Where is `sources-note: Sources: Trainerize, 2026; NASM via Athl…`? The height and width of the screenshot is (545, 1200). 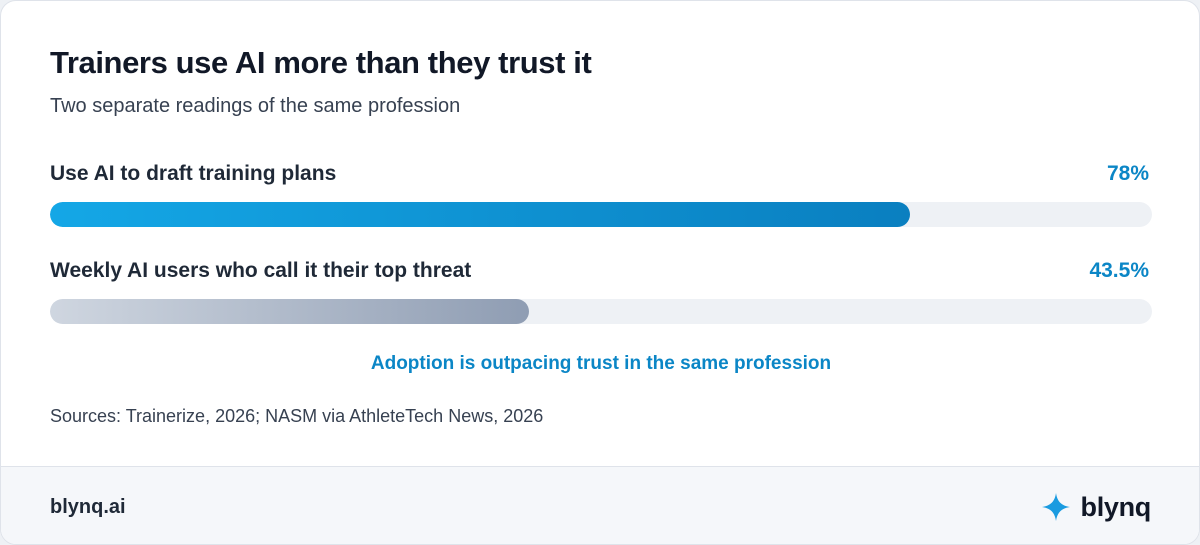 sources-note: Sources: Trainerize, 2026; NASM via Athl… is located at coordinates (297, 416).